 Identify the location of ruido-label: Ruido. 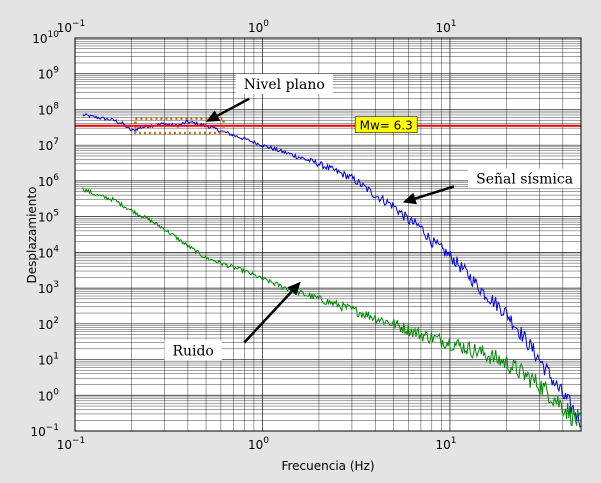
(192, 351).